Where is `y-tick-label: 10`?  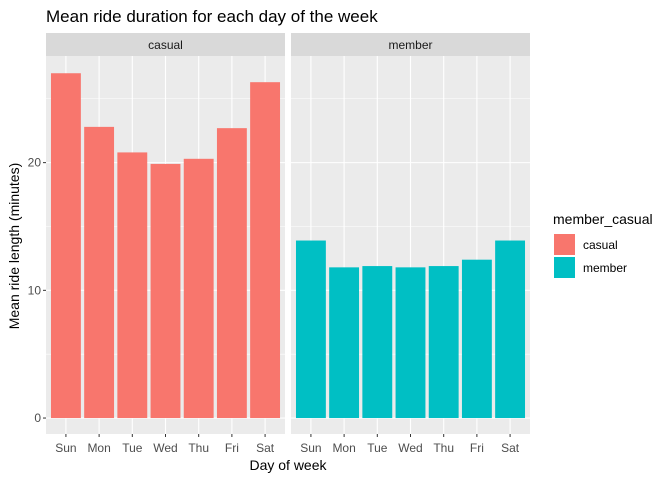
y-tick-label: 10 is located at coordinates (35, 290).